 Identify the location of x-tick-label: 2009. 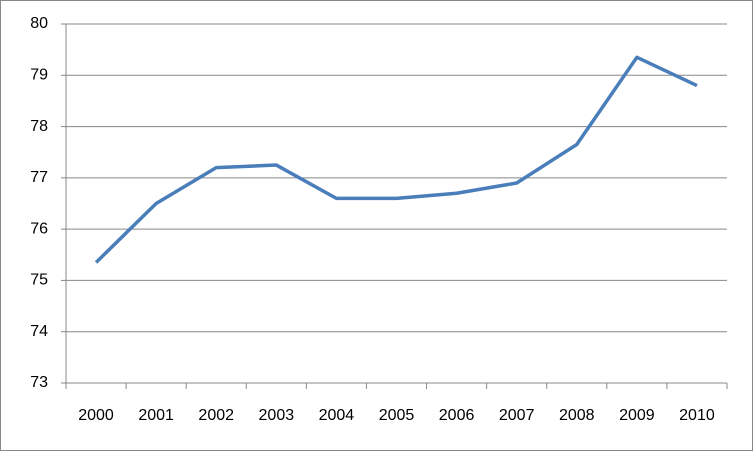
(637, 415).